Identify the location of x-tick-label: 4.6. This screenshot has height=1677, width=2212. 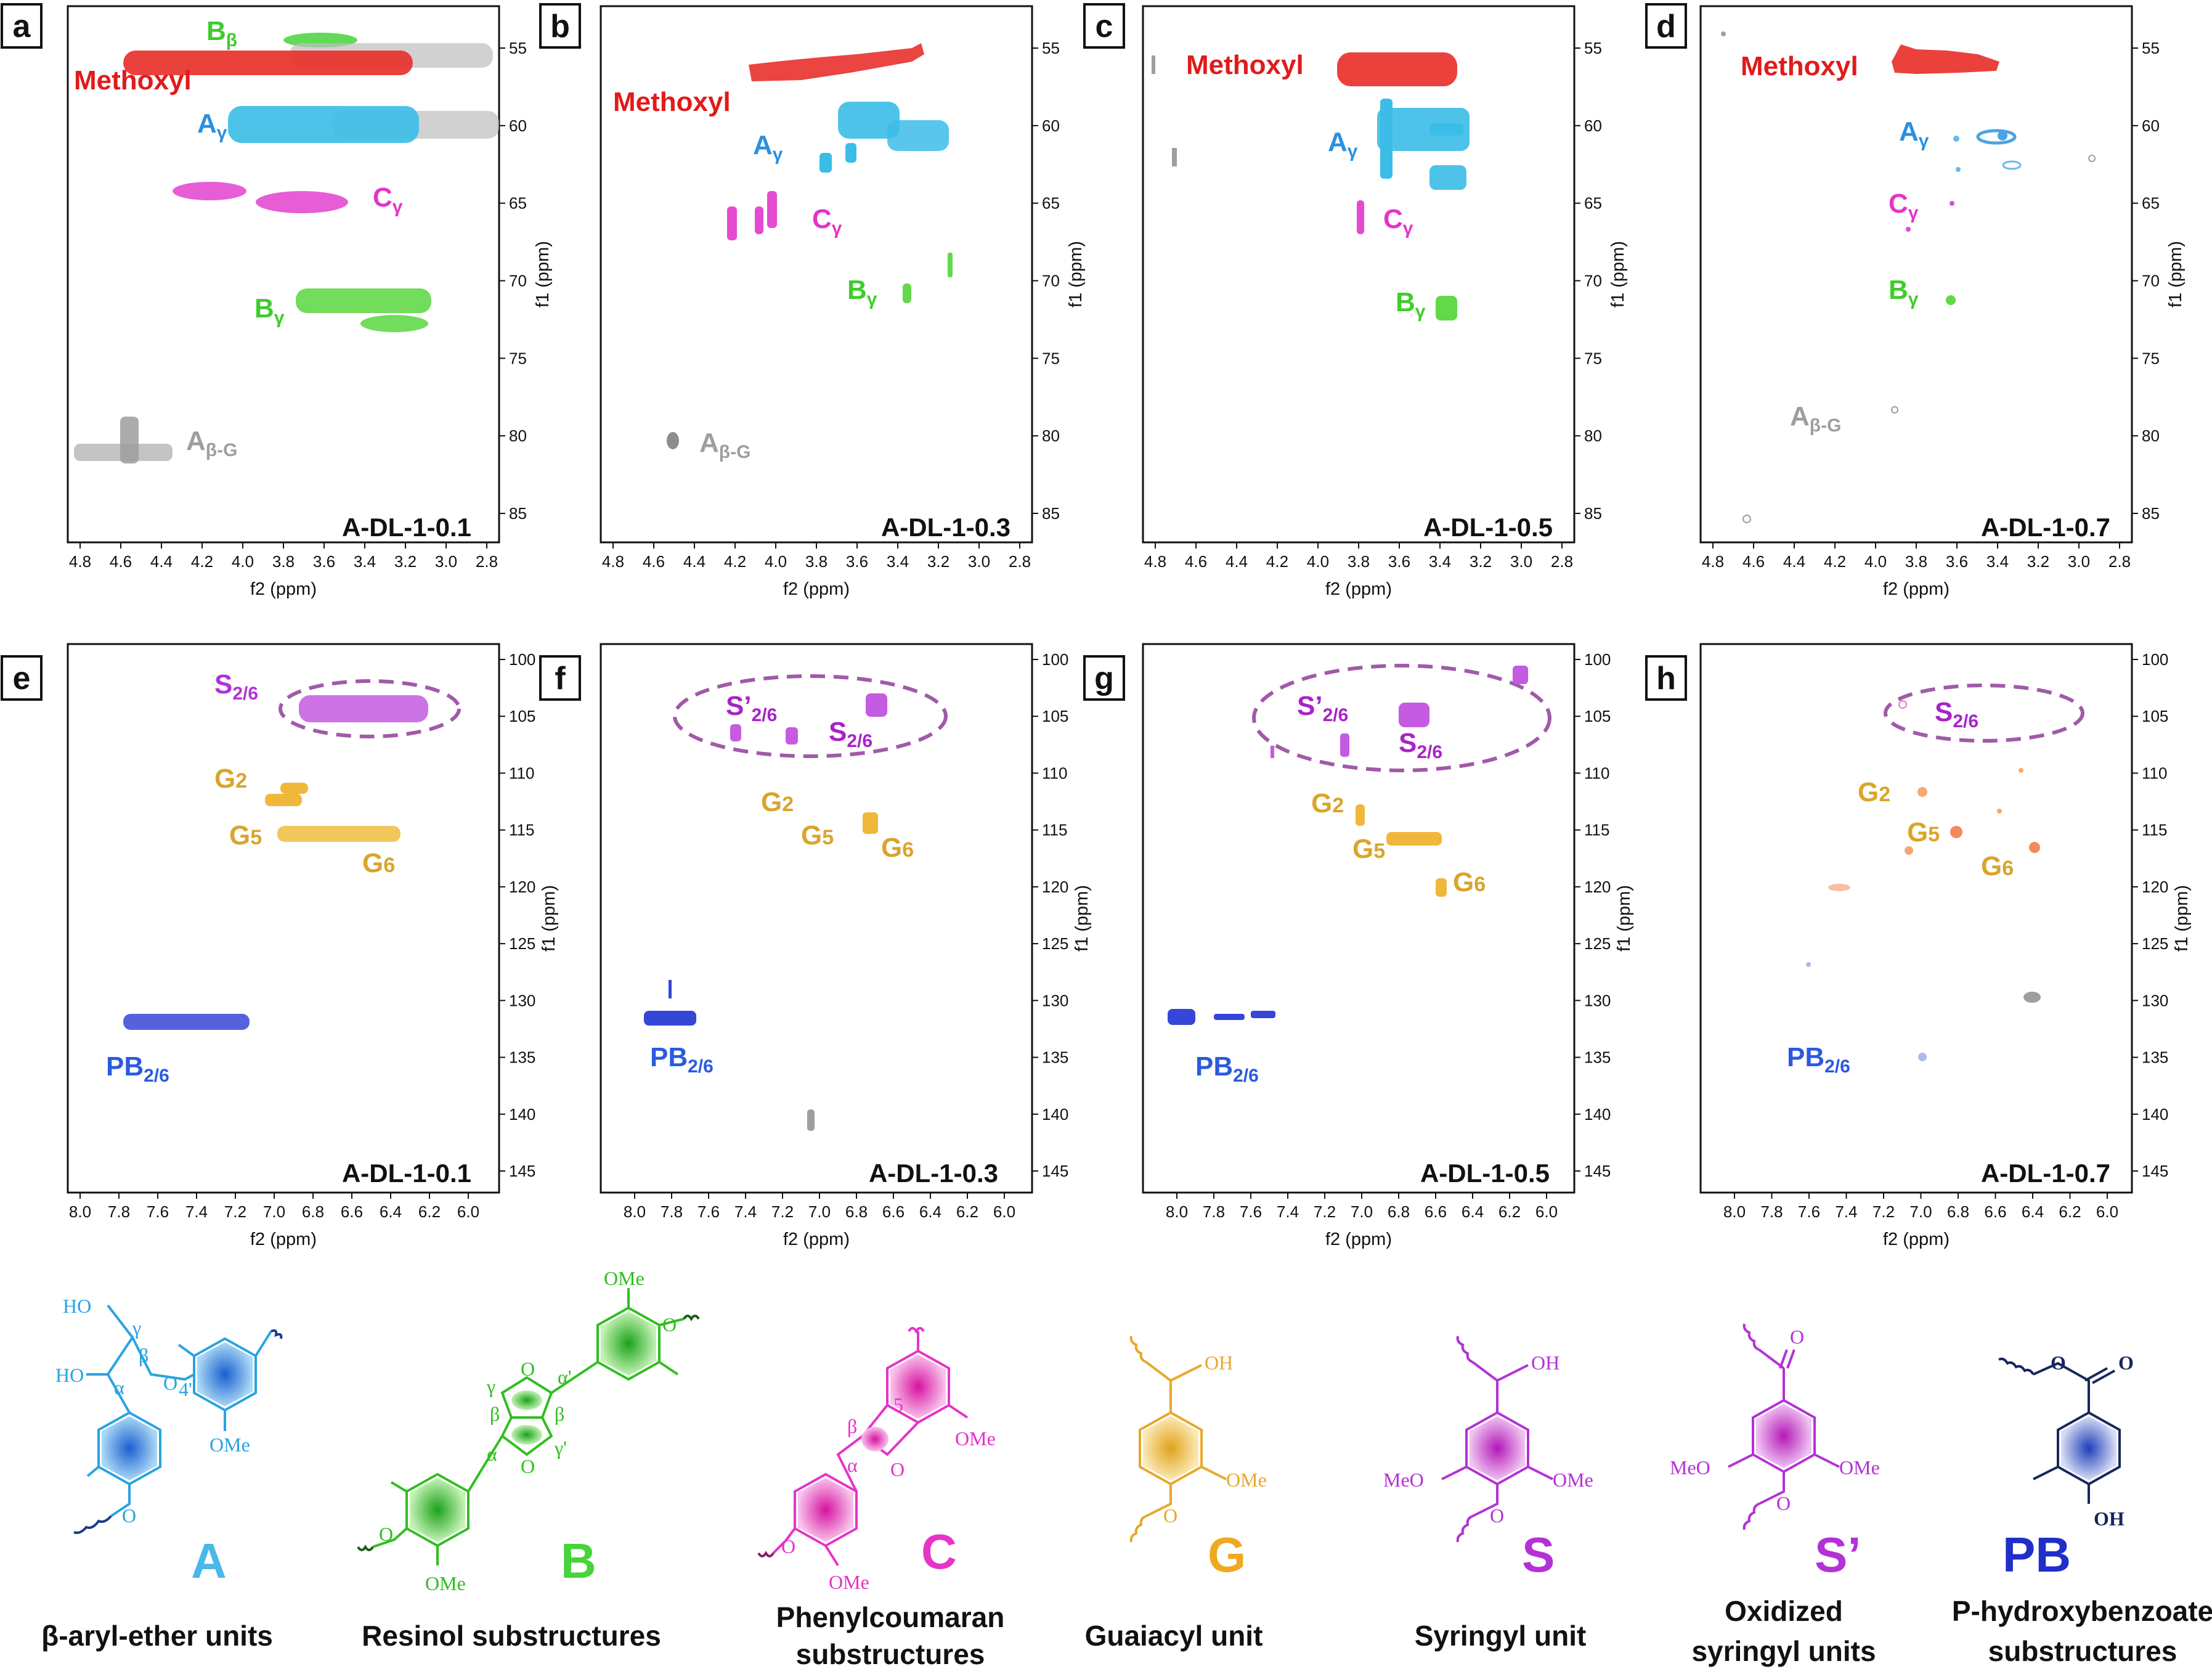
(654, 561).